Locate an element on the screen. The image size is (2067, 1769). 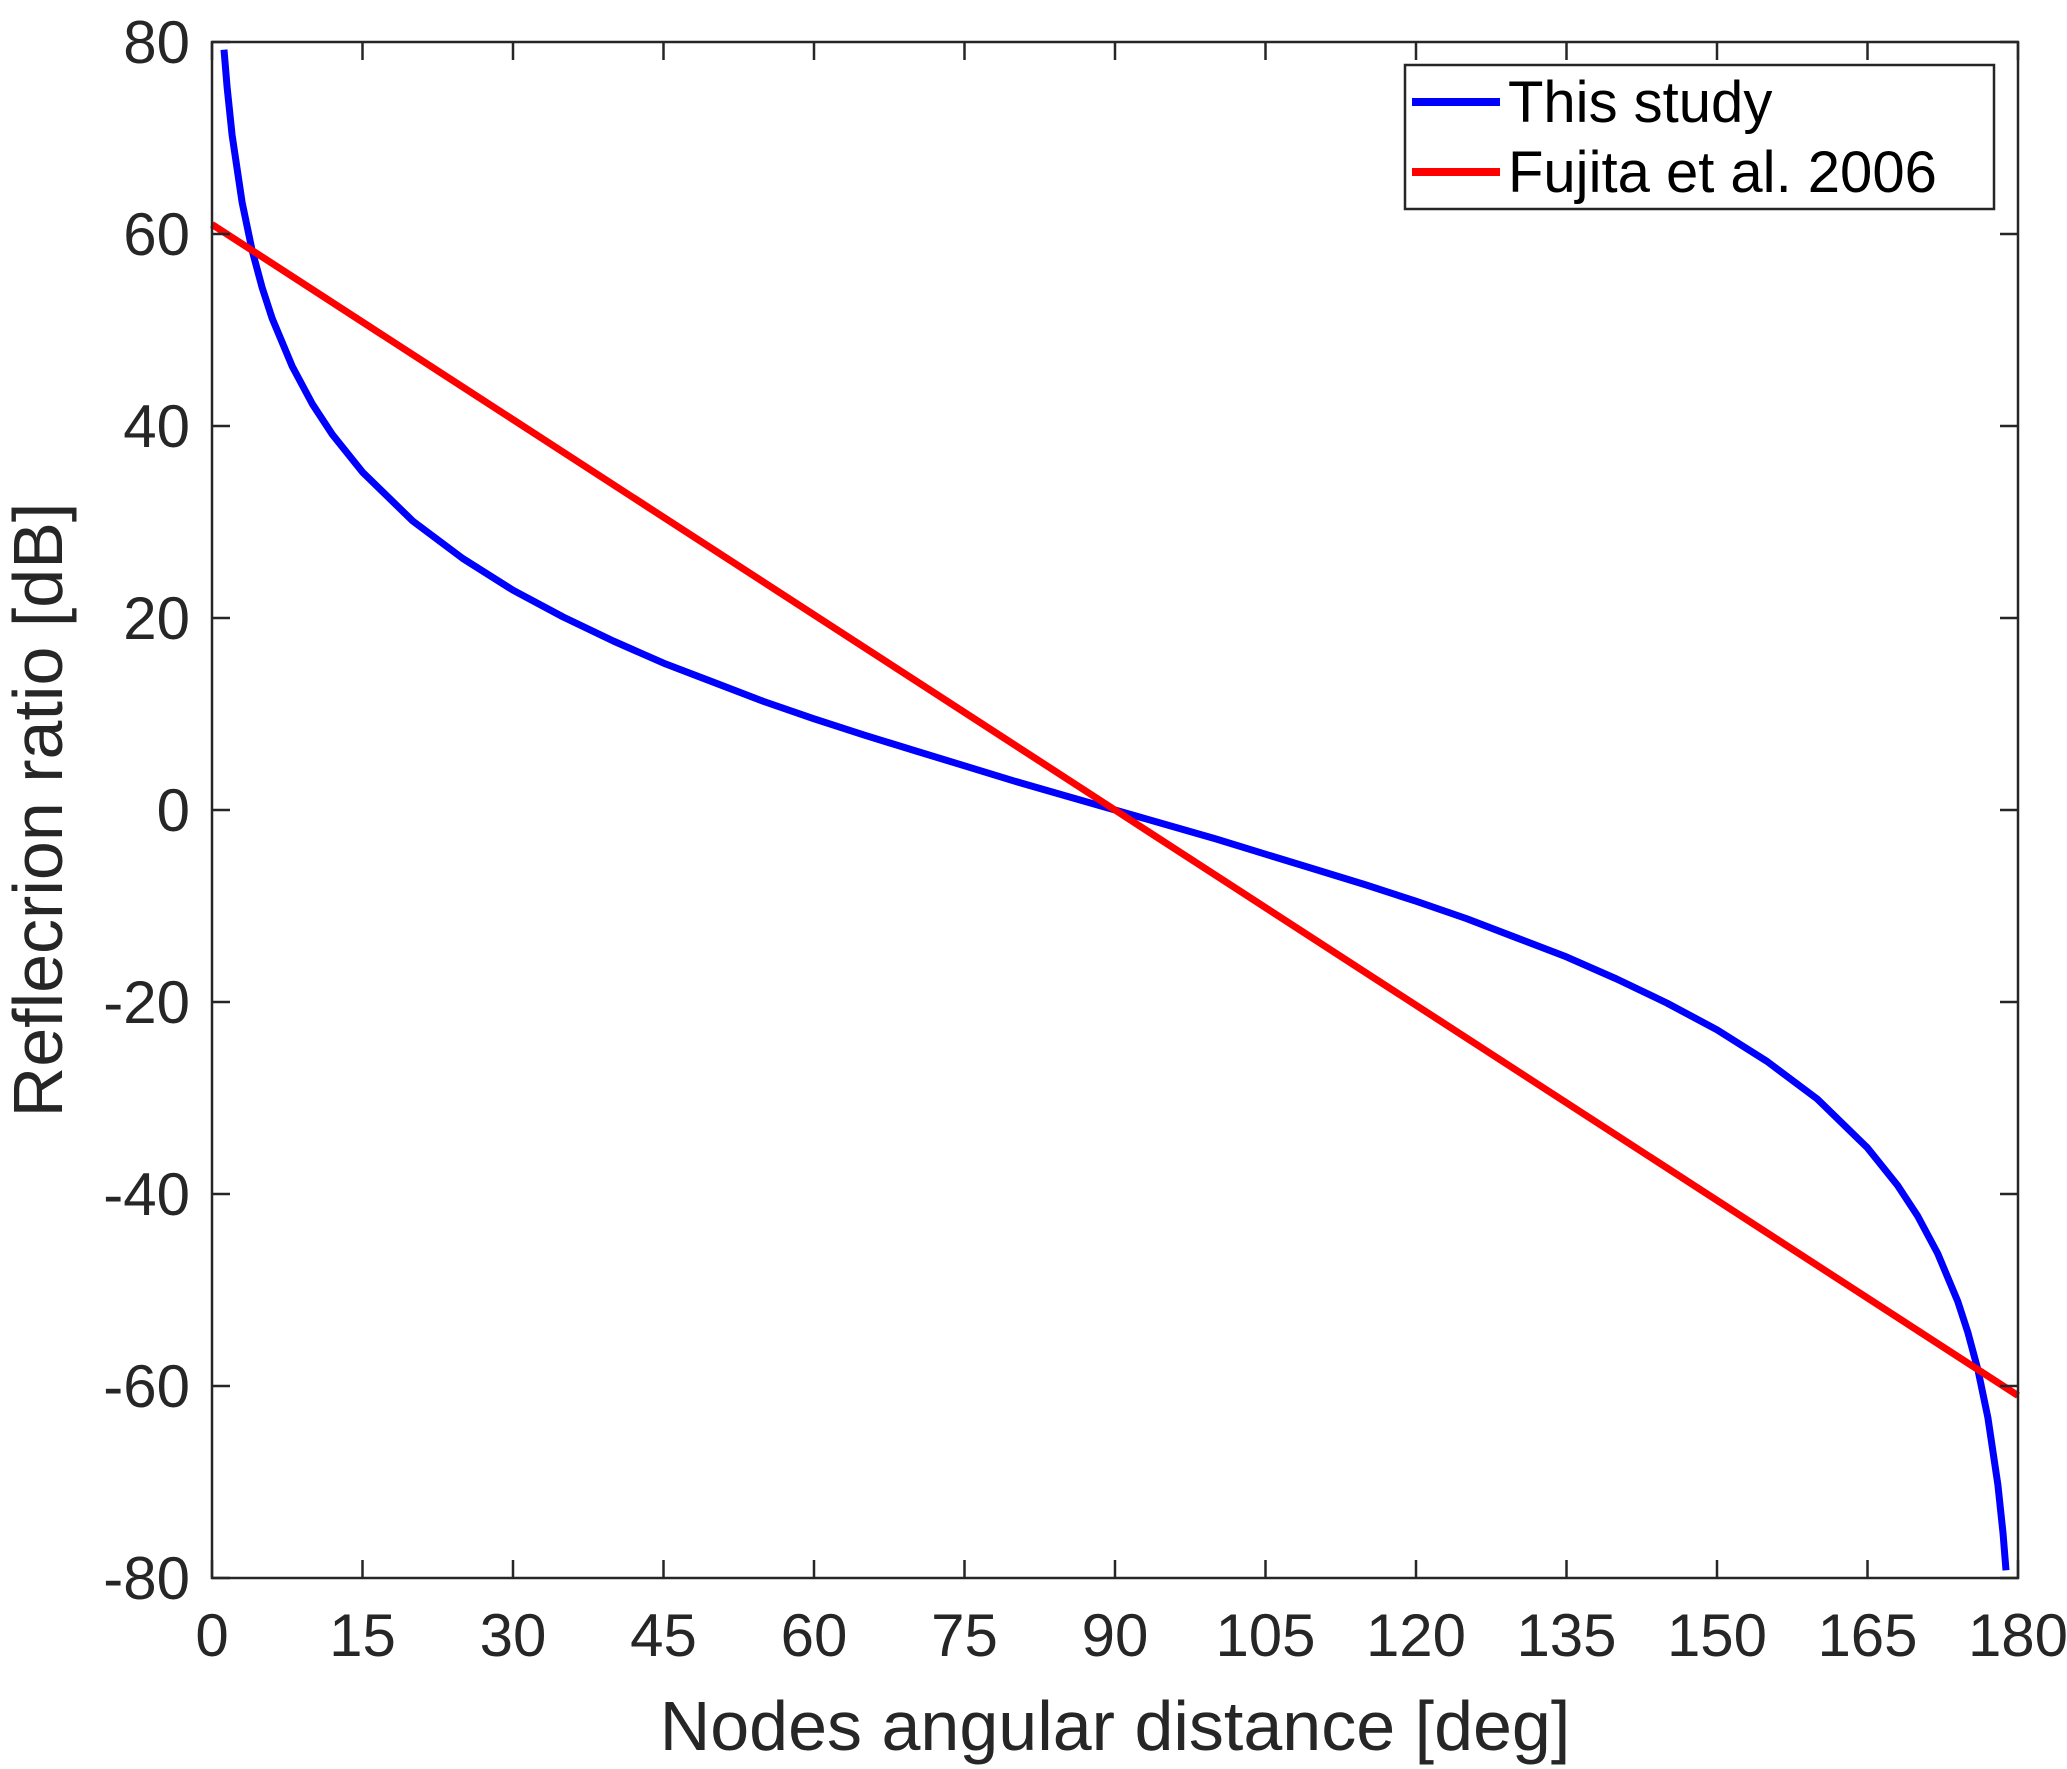
y-axis-label: Reflecrion ratio [dB] is located at coordinates (38, 810).